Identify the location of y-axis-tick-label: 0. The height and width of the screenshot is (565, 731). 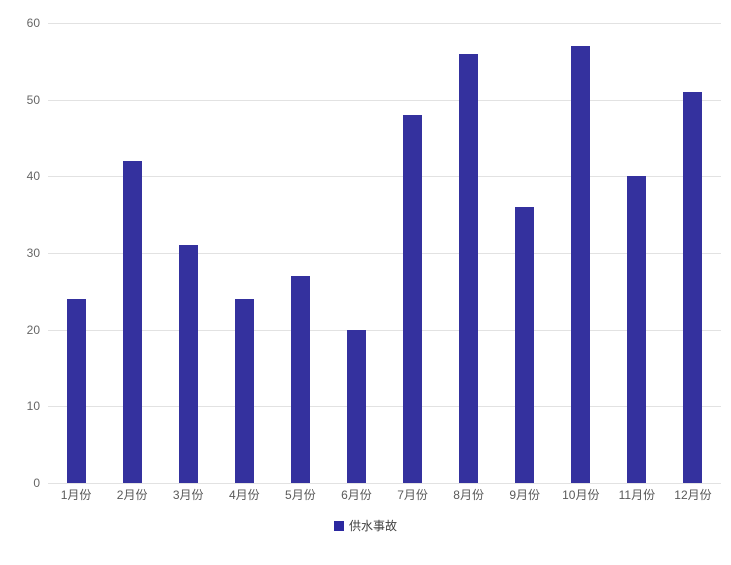
(36, 483).